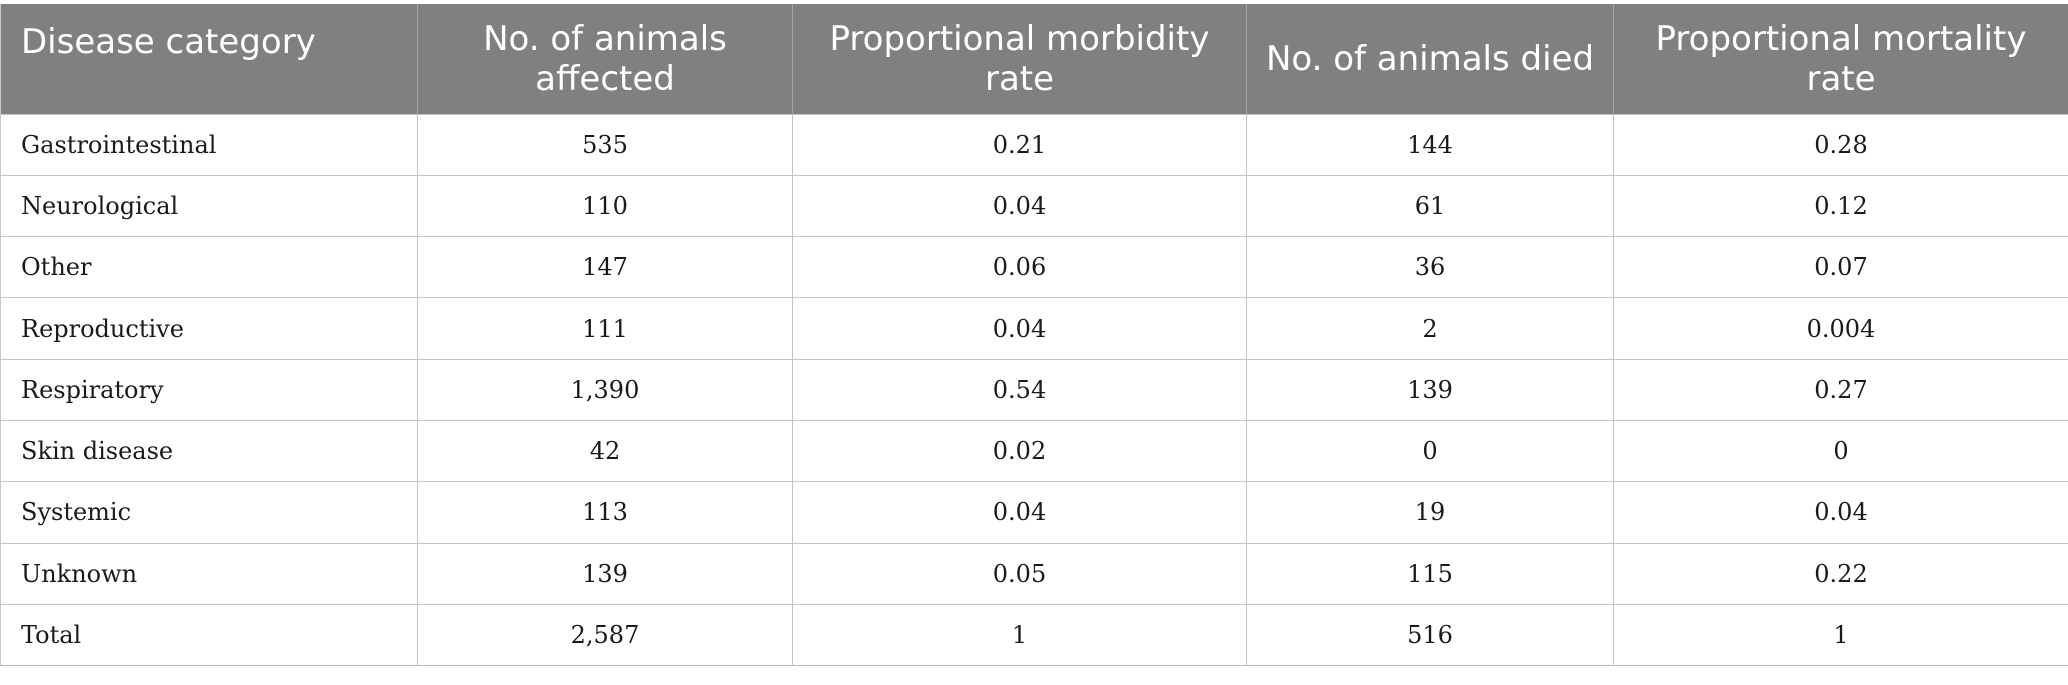 The height and width of the screenshot is (685, 2068). I want to click on header-morbidity-rate: Proportional morbidity rate, so click(1019, 59).